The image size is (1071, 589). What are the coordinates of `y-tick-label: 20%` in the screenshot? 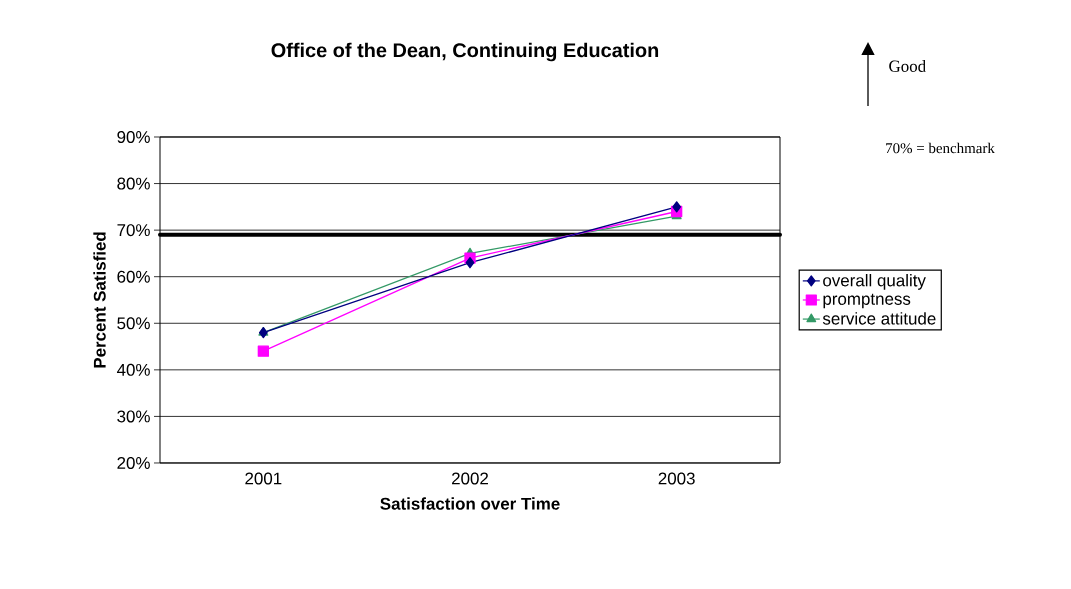 It's located at (133, 462).